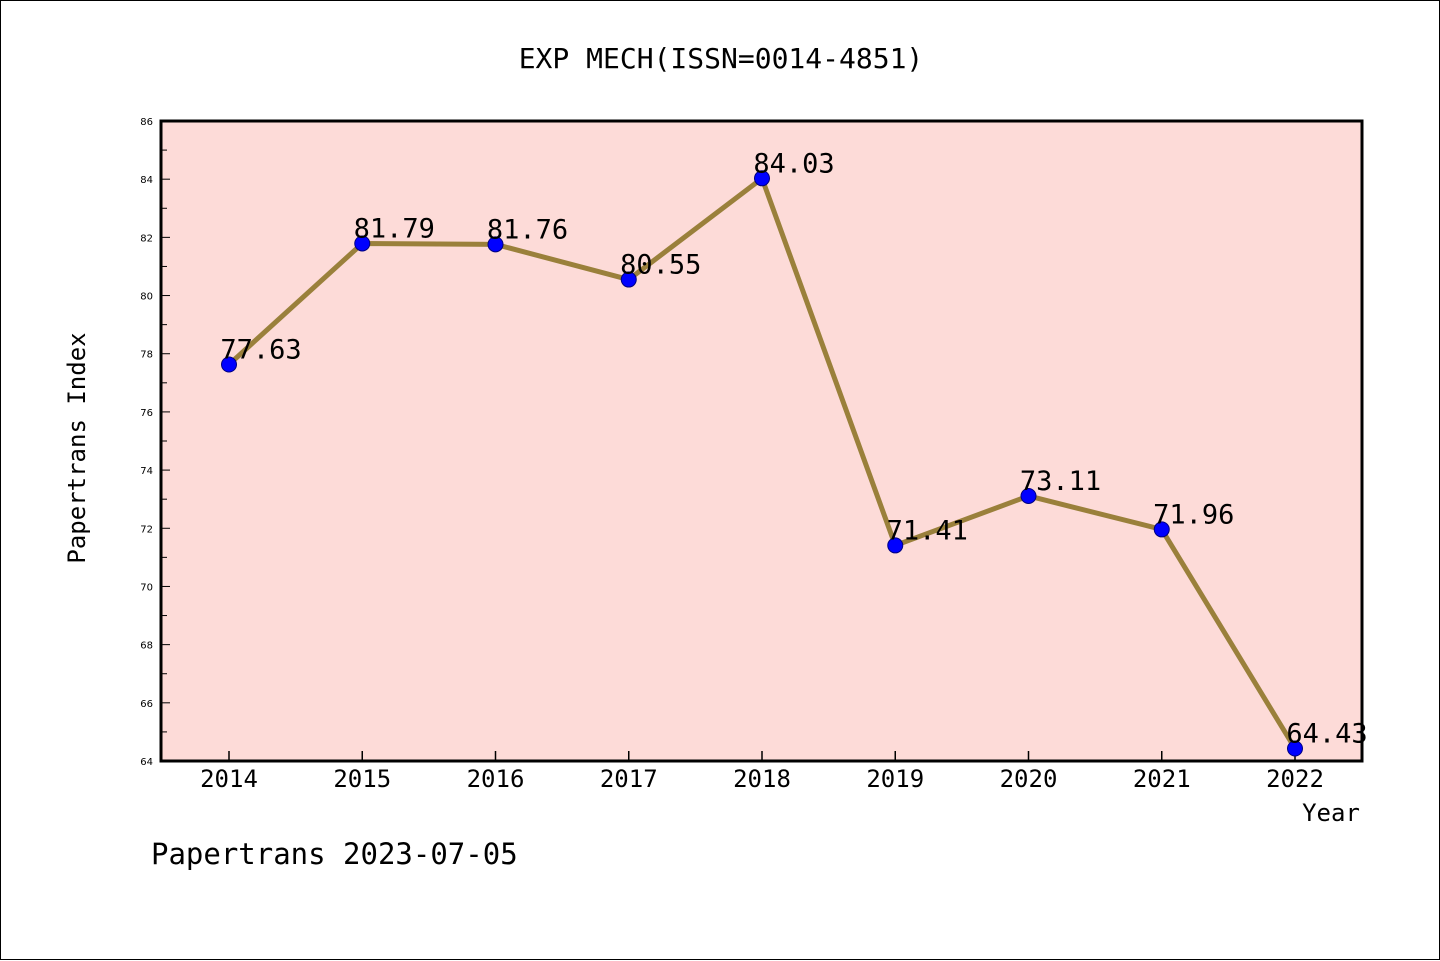 This screenshot has width=1440, height=961. What do you see at coordinates (1029, 779) in the screenshot?
I see `x-tick-label: 2020` at bounding box center [1029, 779].